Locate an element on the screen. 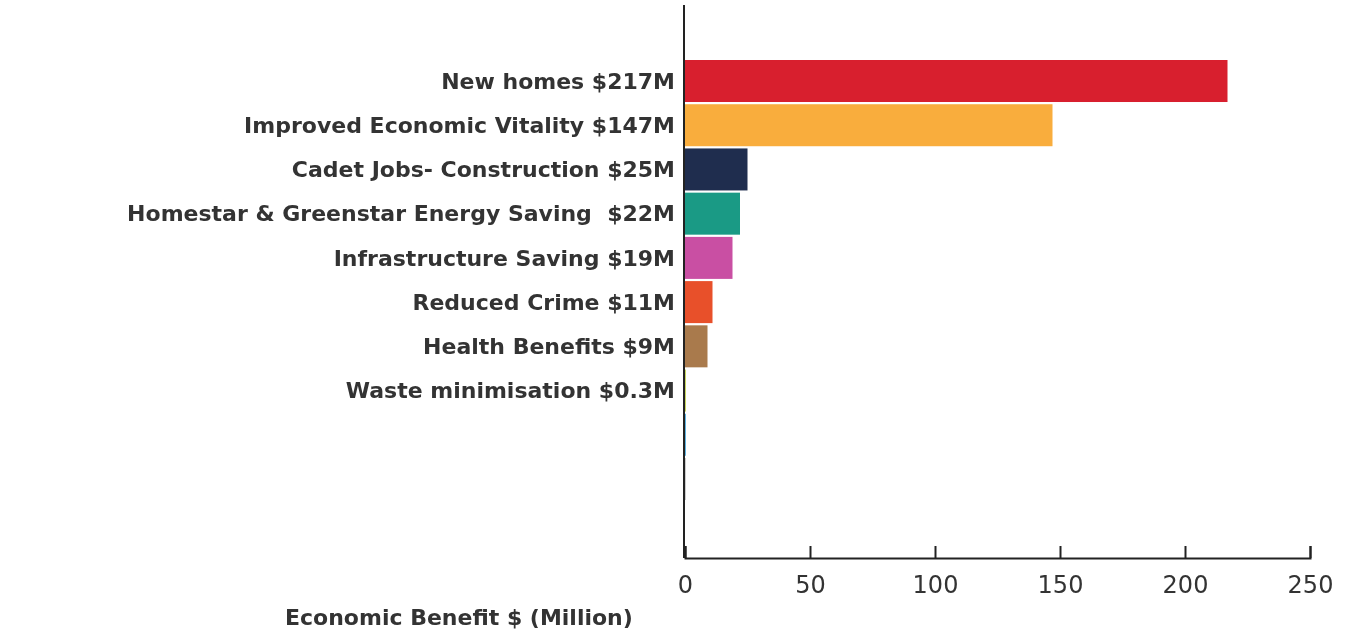  x-tick-label: 50 is located at coordinates (810, 585).